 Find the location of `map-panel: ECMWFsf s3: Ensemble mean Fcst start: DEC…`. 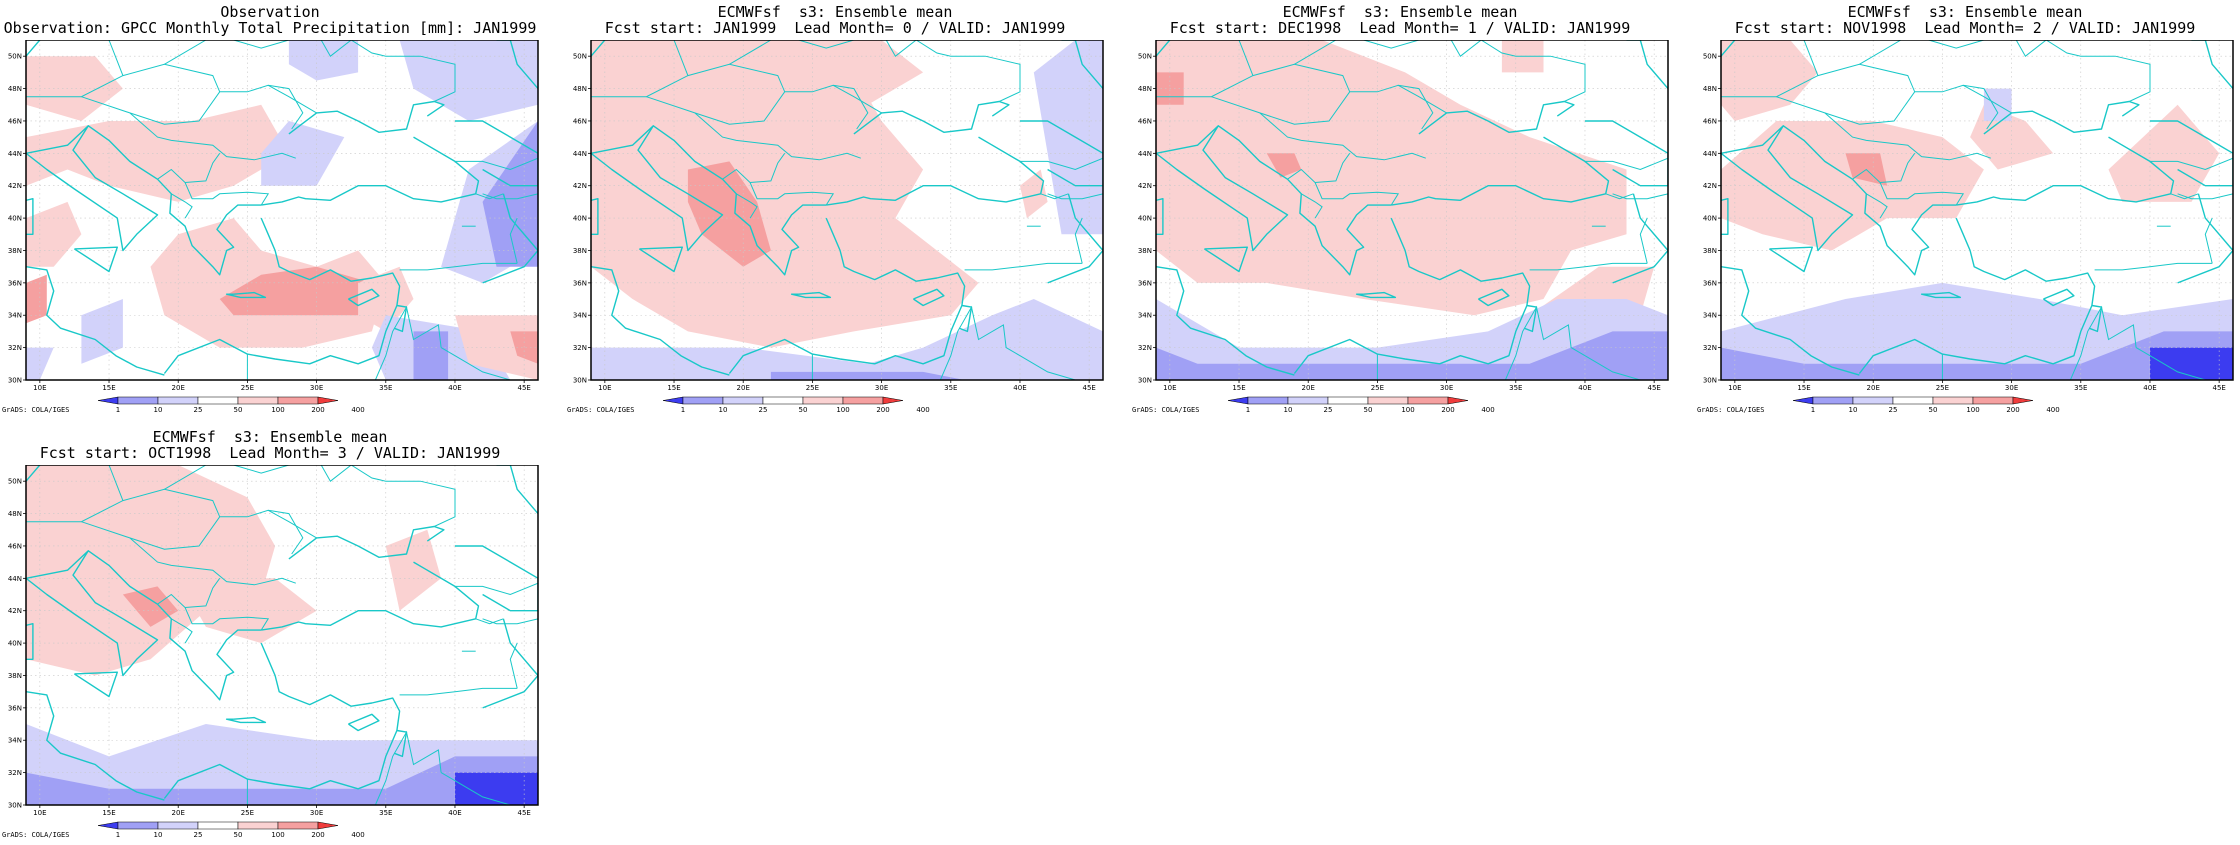

map-panel: ECMWFsf s3: Ensemble mean Fcst start: DEC… is located at coordinates (1400, 210).